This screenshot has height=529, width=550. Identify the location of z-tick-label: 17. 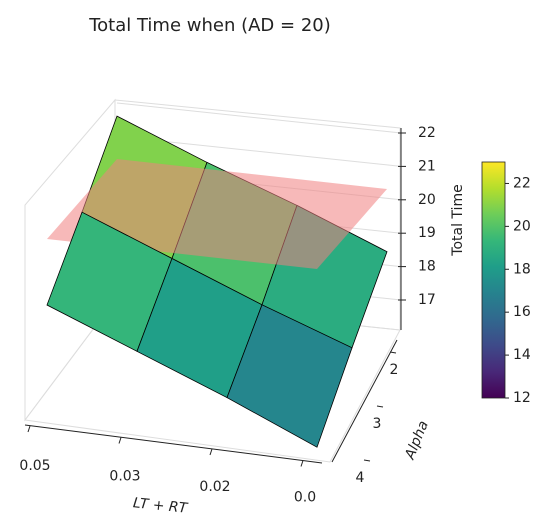
(427, 300).